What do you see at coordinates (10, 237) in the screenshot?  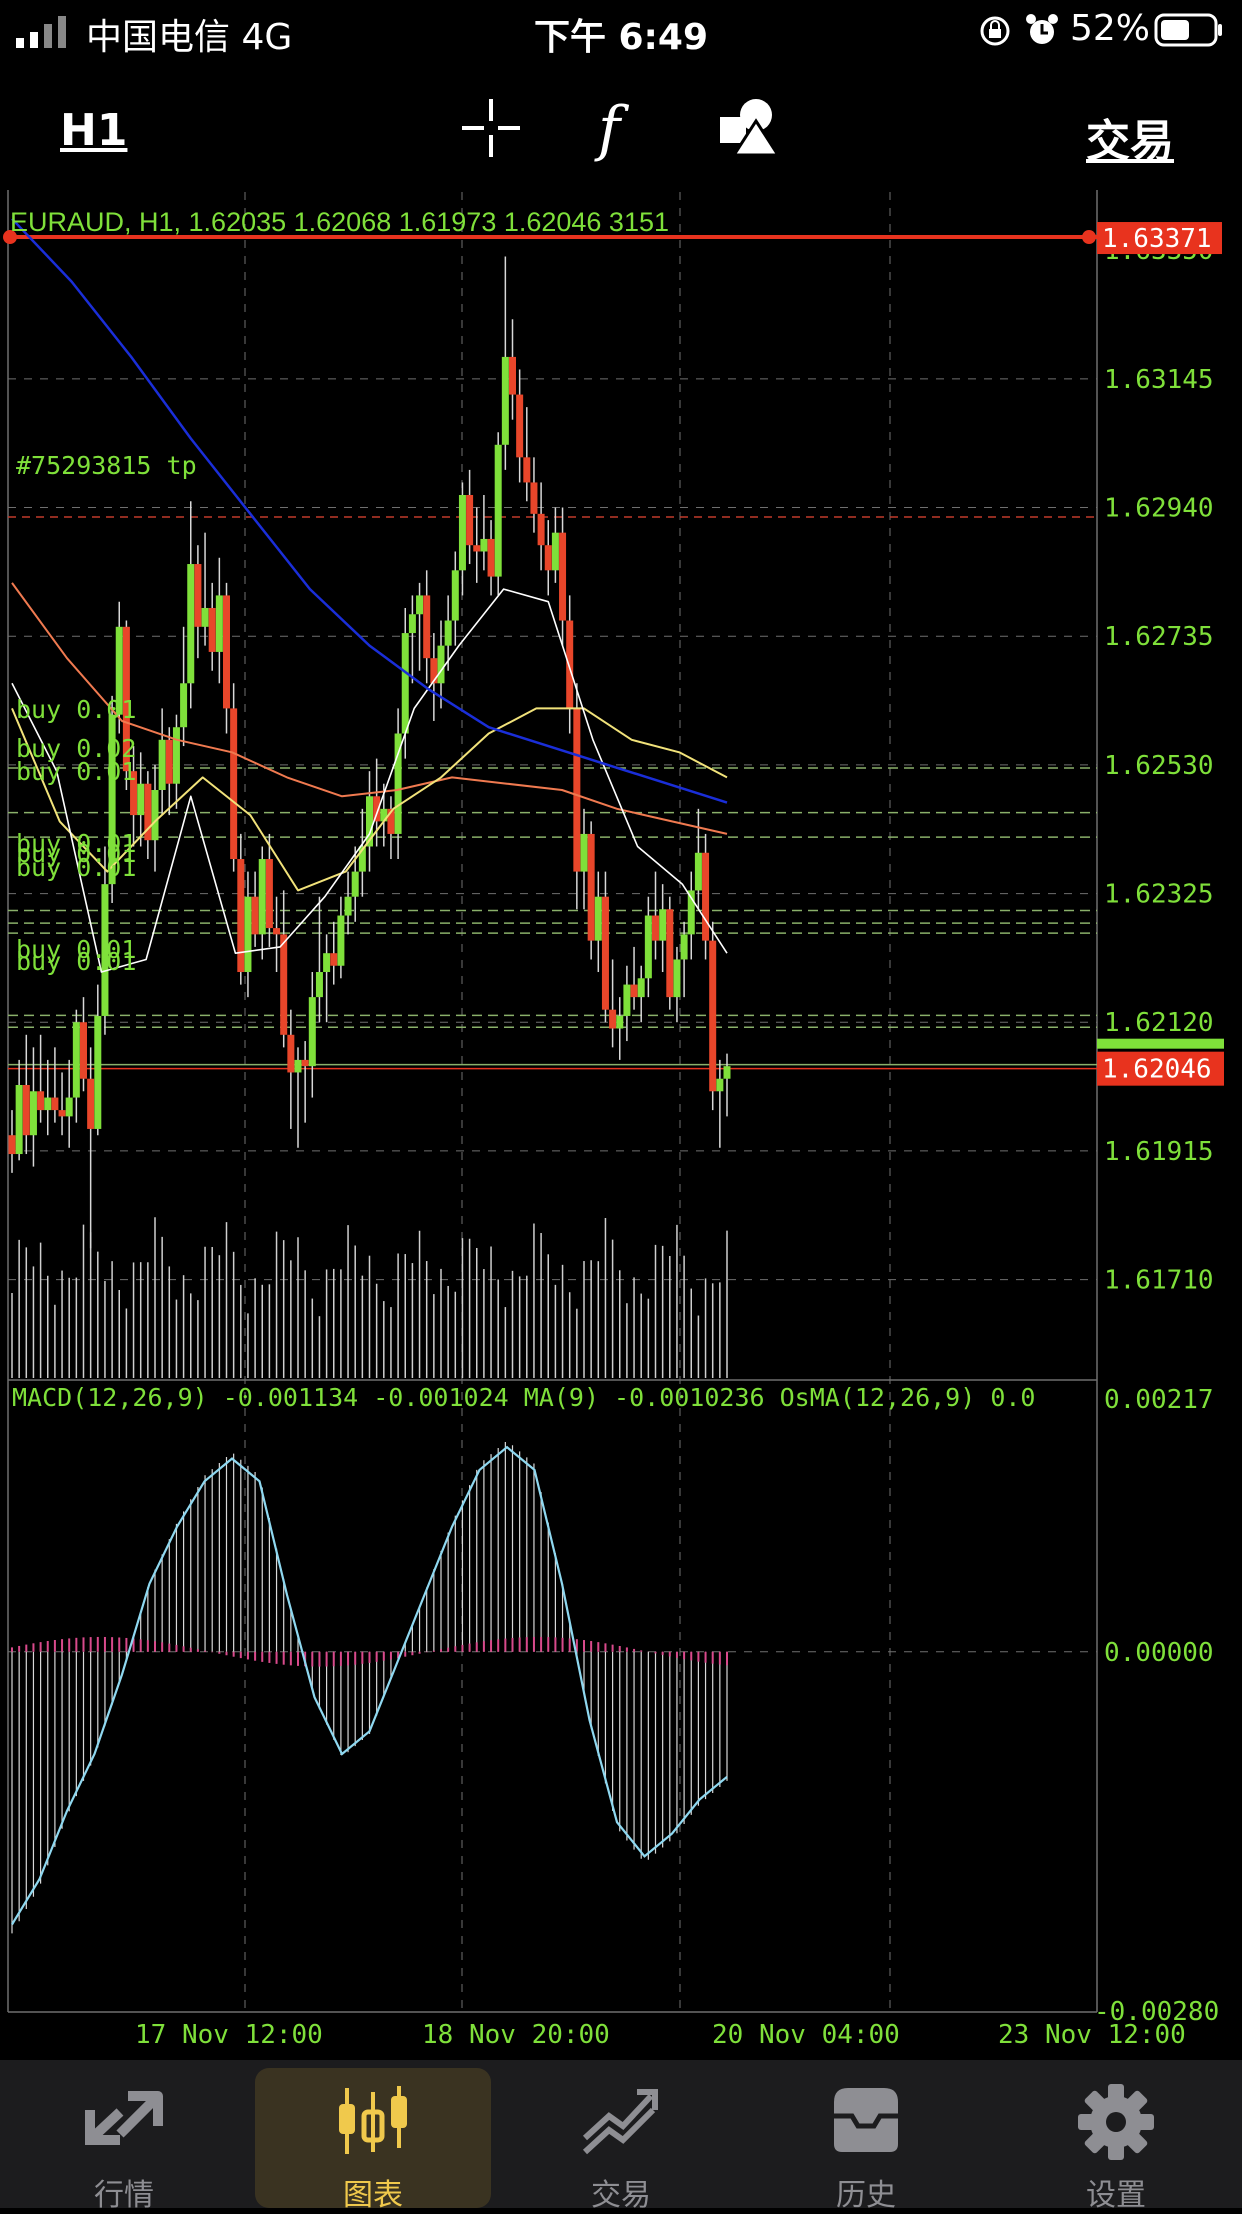 I see `line-handle-left` at bounding box center [10, 237].